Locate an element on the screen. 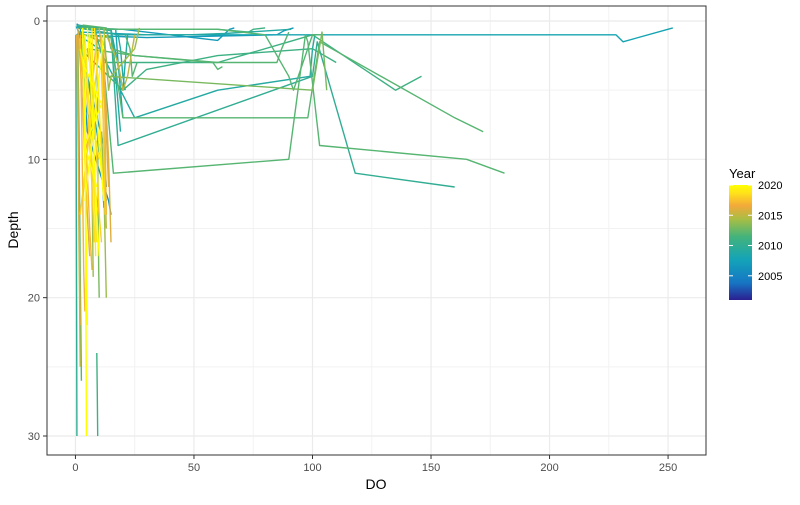 This screenshot has height=505, width=800. legend: Year 2005 2010 2015 2020 is located at coordinates (755, 233).